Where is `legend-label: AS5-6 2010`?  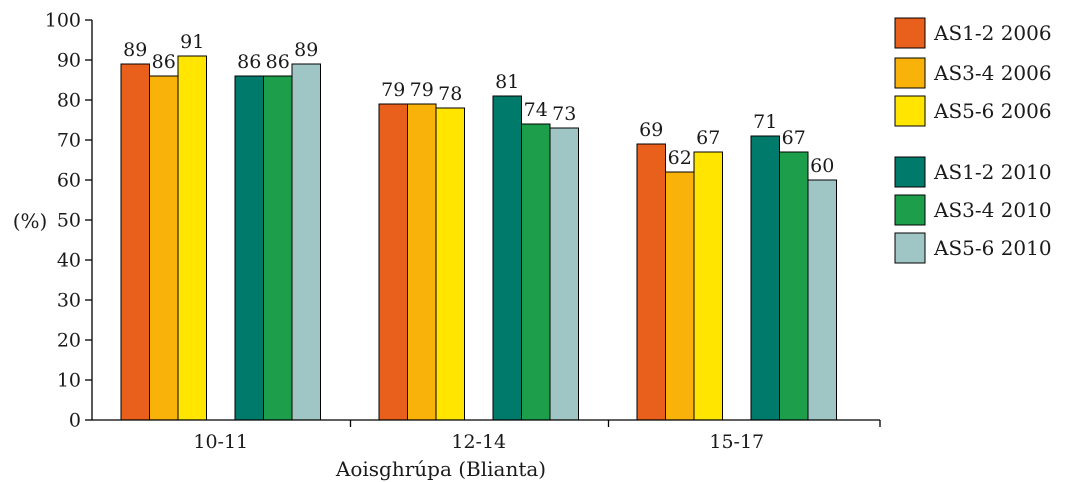
legend-label: AS5-6 2010 is located at coordinates (992, 248).